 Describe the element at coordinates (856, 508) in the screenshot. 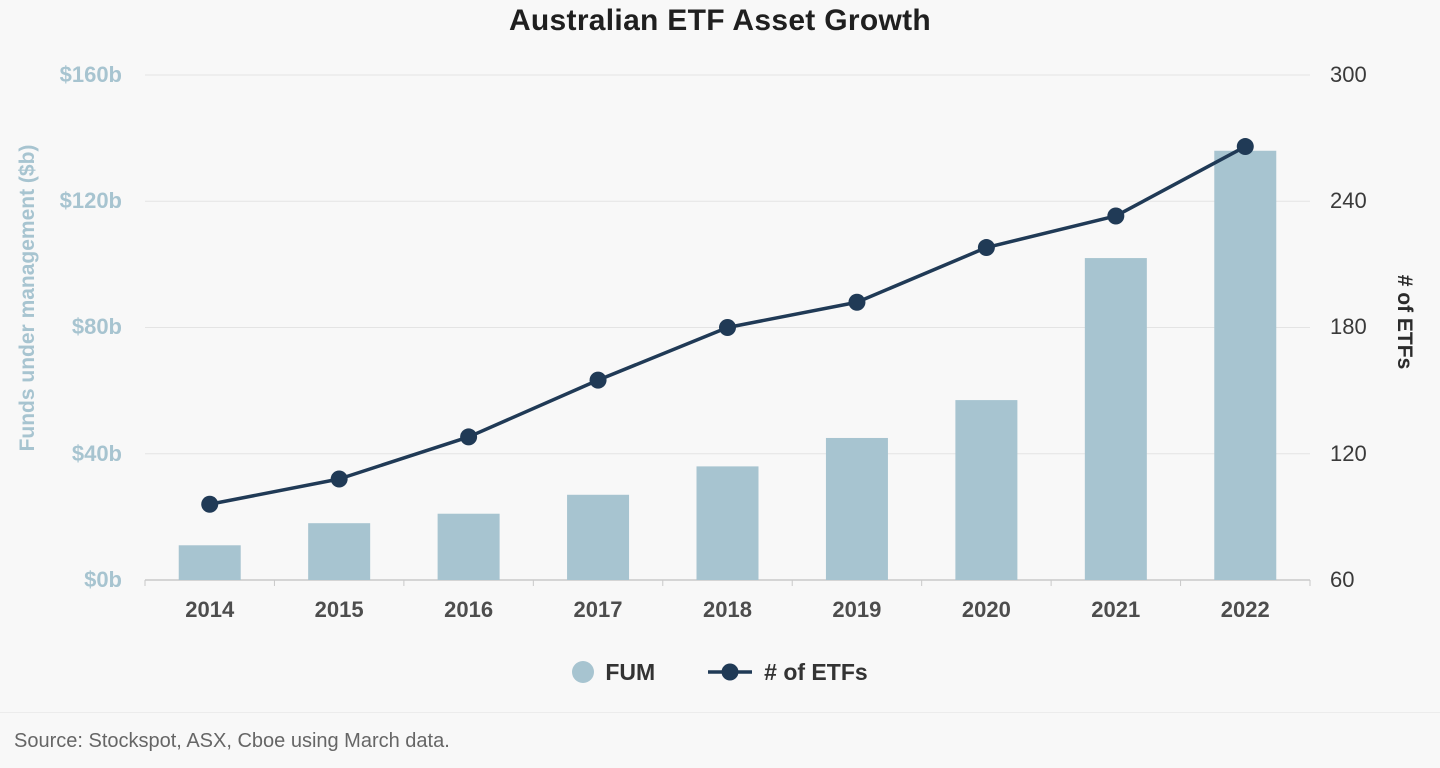

I see `bar-fum-2019` at that location.